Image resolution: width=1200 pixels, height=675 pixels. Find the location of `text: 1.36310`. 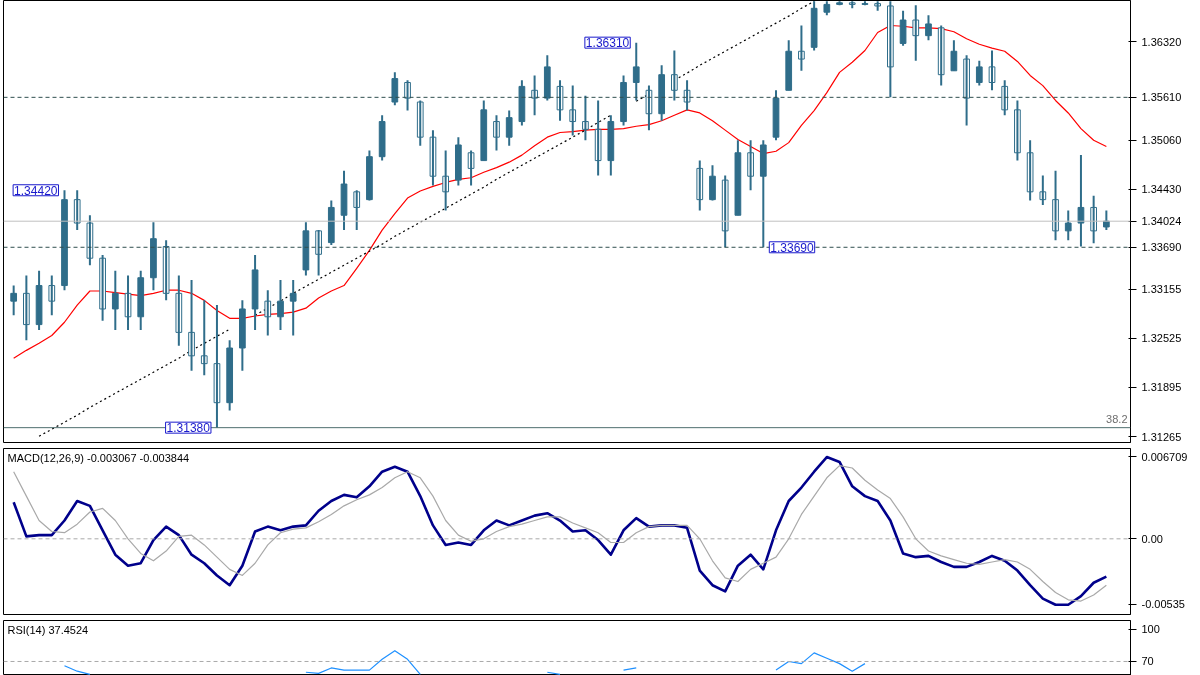

text: 1.36310 is located at coordinates (607, 43).